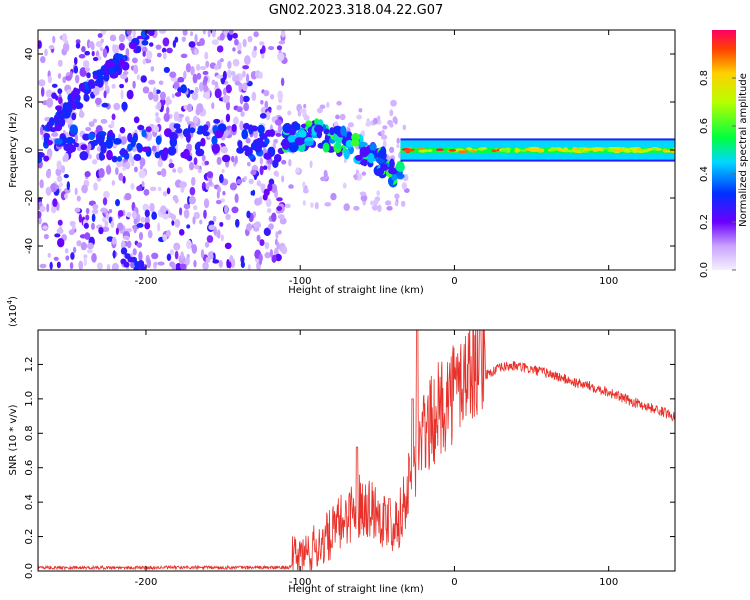  I want to click on colorbar-label: Normalized spectral amplitude, so click(743, 150).